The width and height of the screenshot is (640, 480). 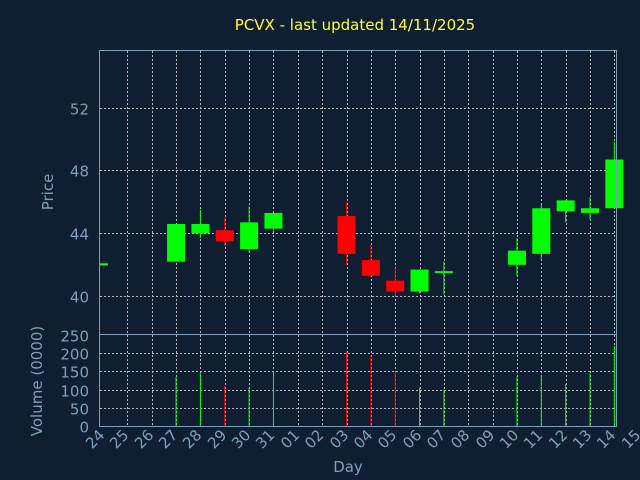 What do you see at coordinates (460, 439) in the screenshot?
I see `x-tick-label: 08` at bounding box center [460, 439].